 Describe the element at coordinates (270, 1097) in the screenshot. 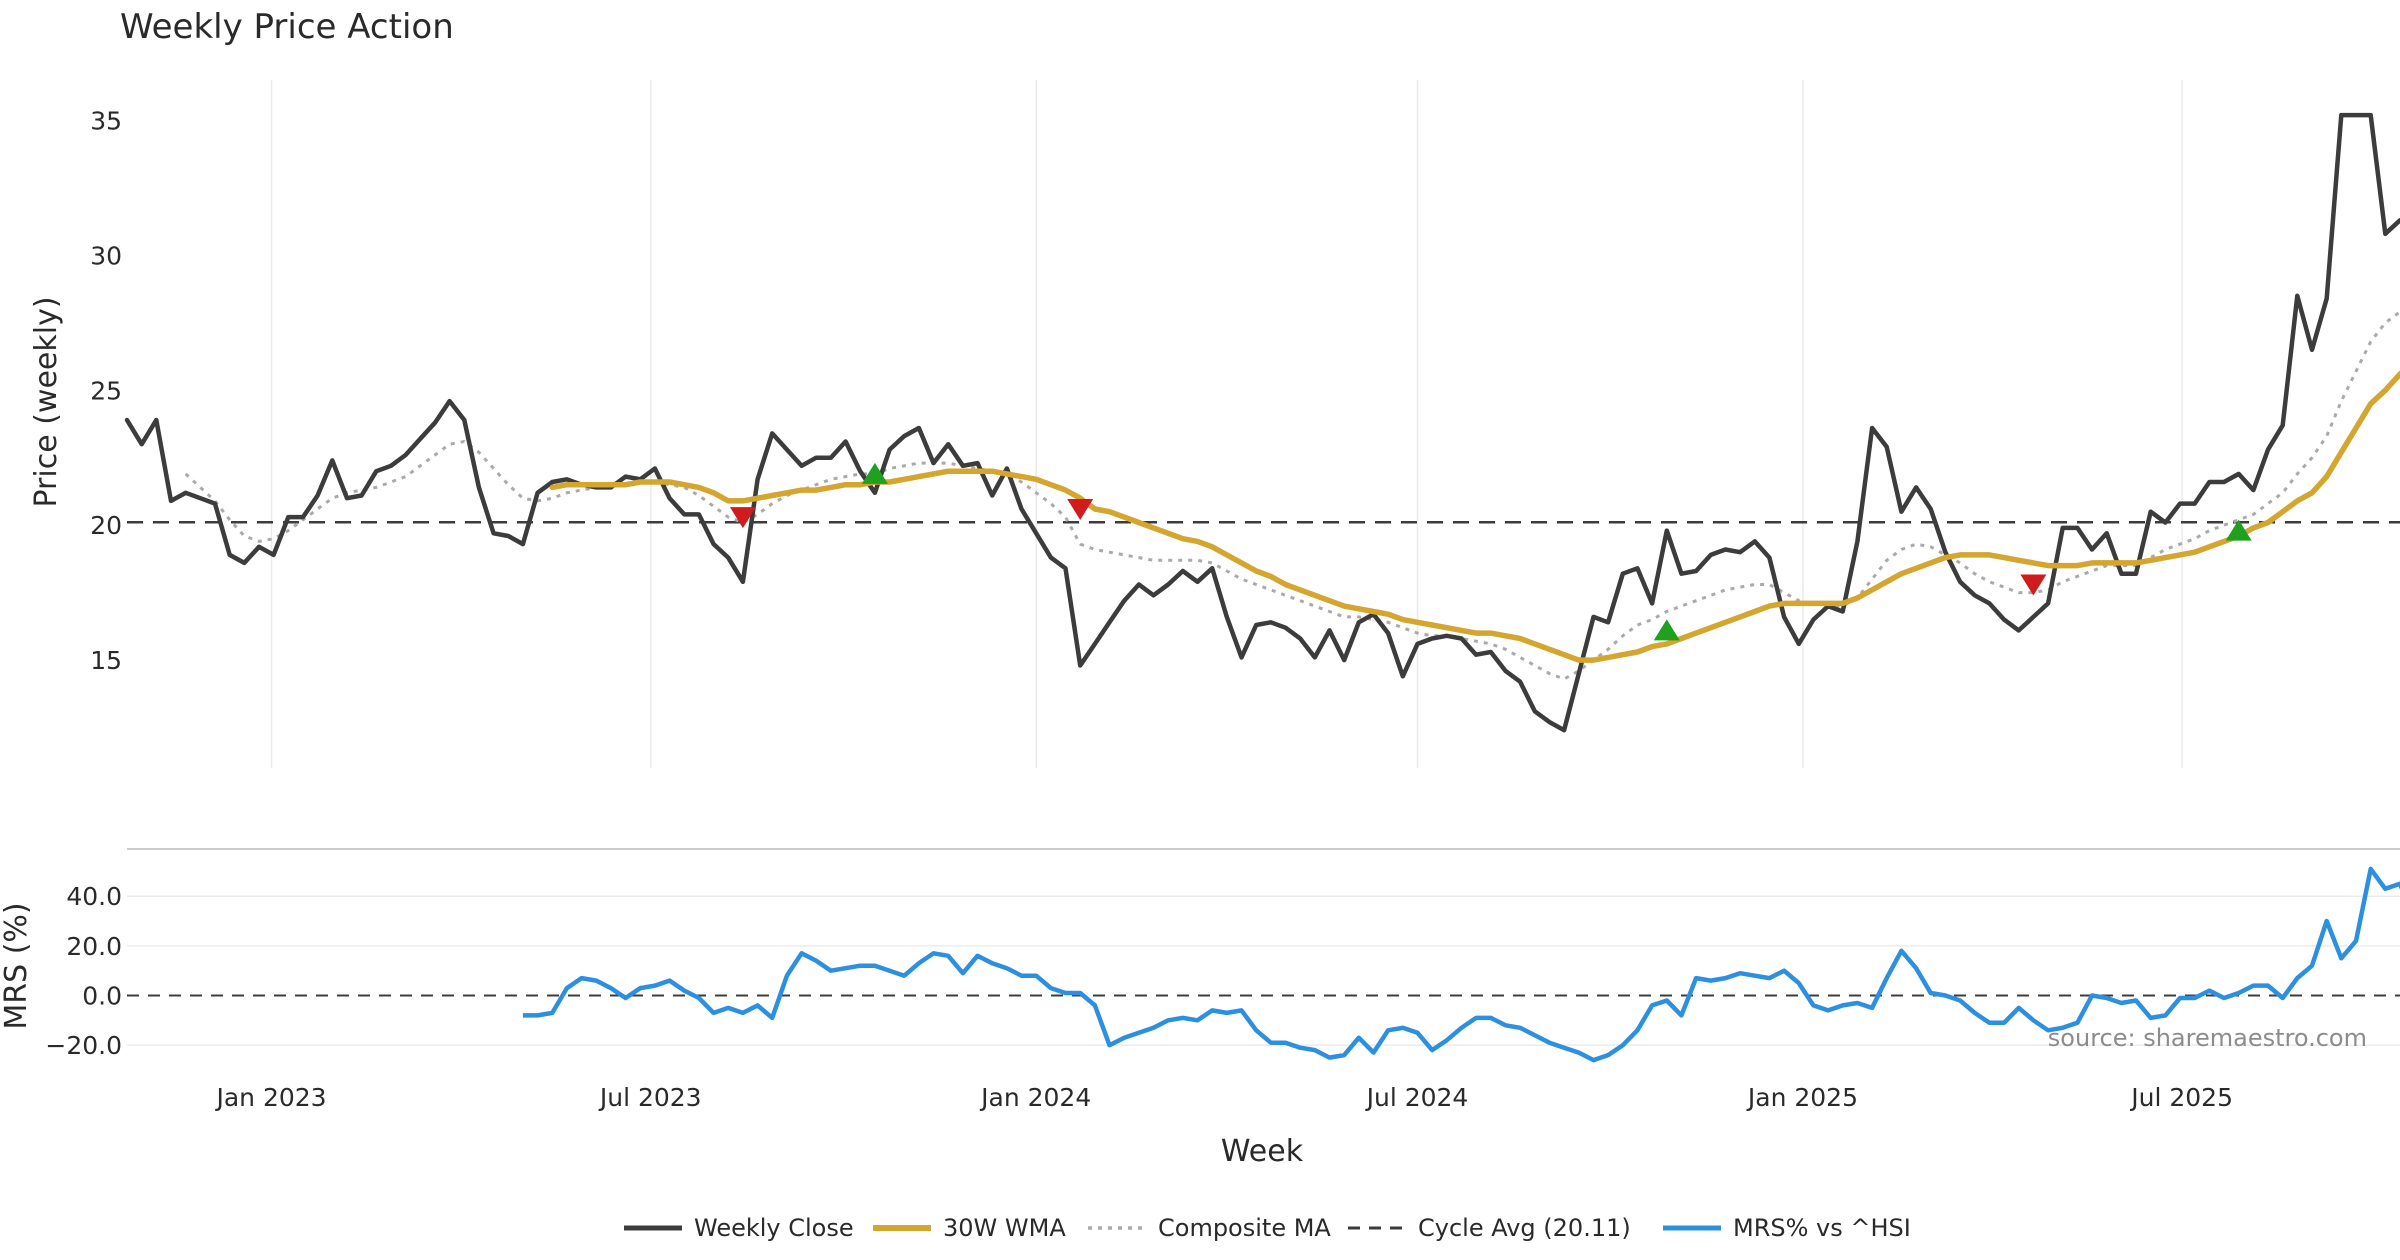

I see `x-tick-label: Jan 2023` at that location.